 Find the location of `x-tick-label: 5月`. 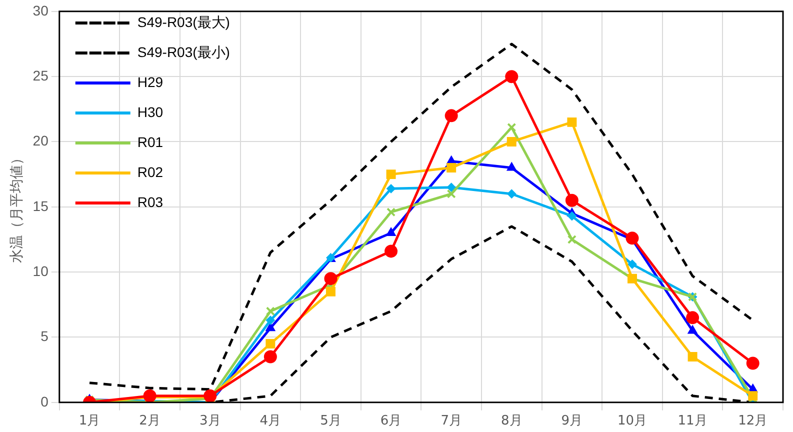

x-tick-label: 5月 is located at coordinates (331, 421).